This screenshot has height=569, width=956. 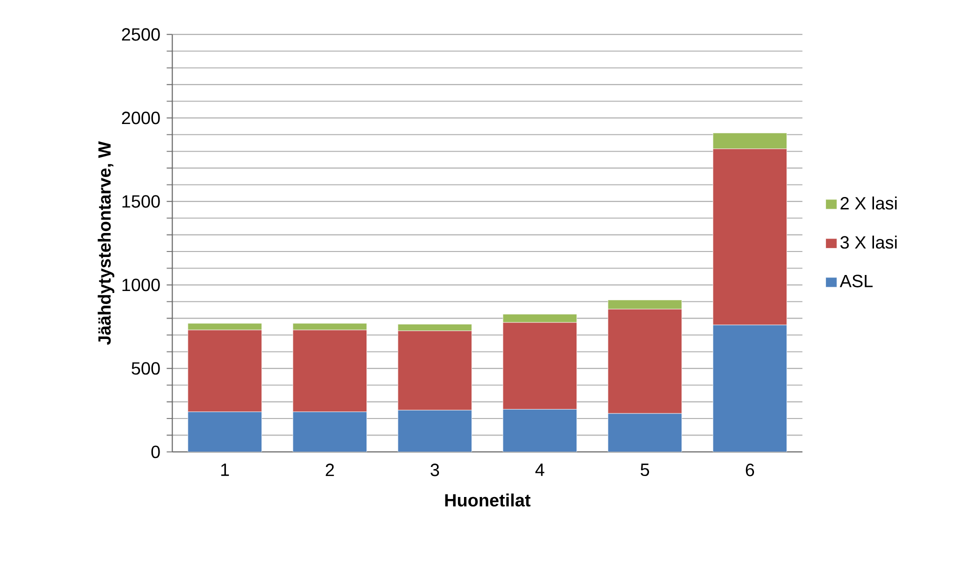 I want to click on y-tick-label: 500, so click(x=146, y=368).